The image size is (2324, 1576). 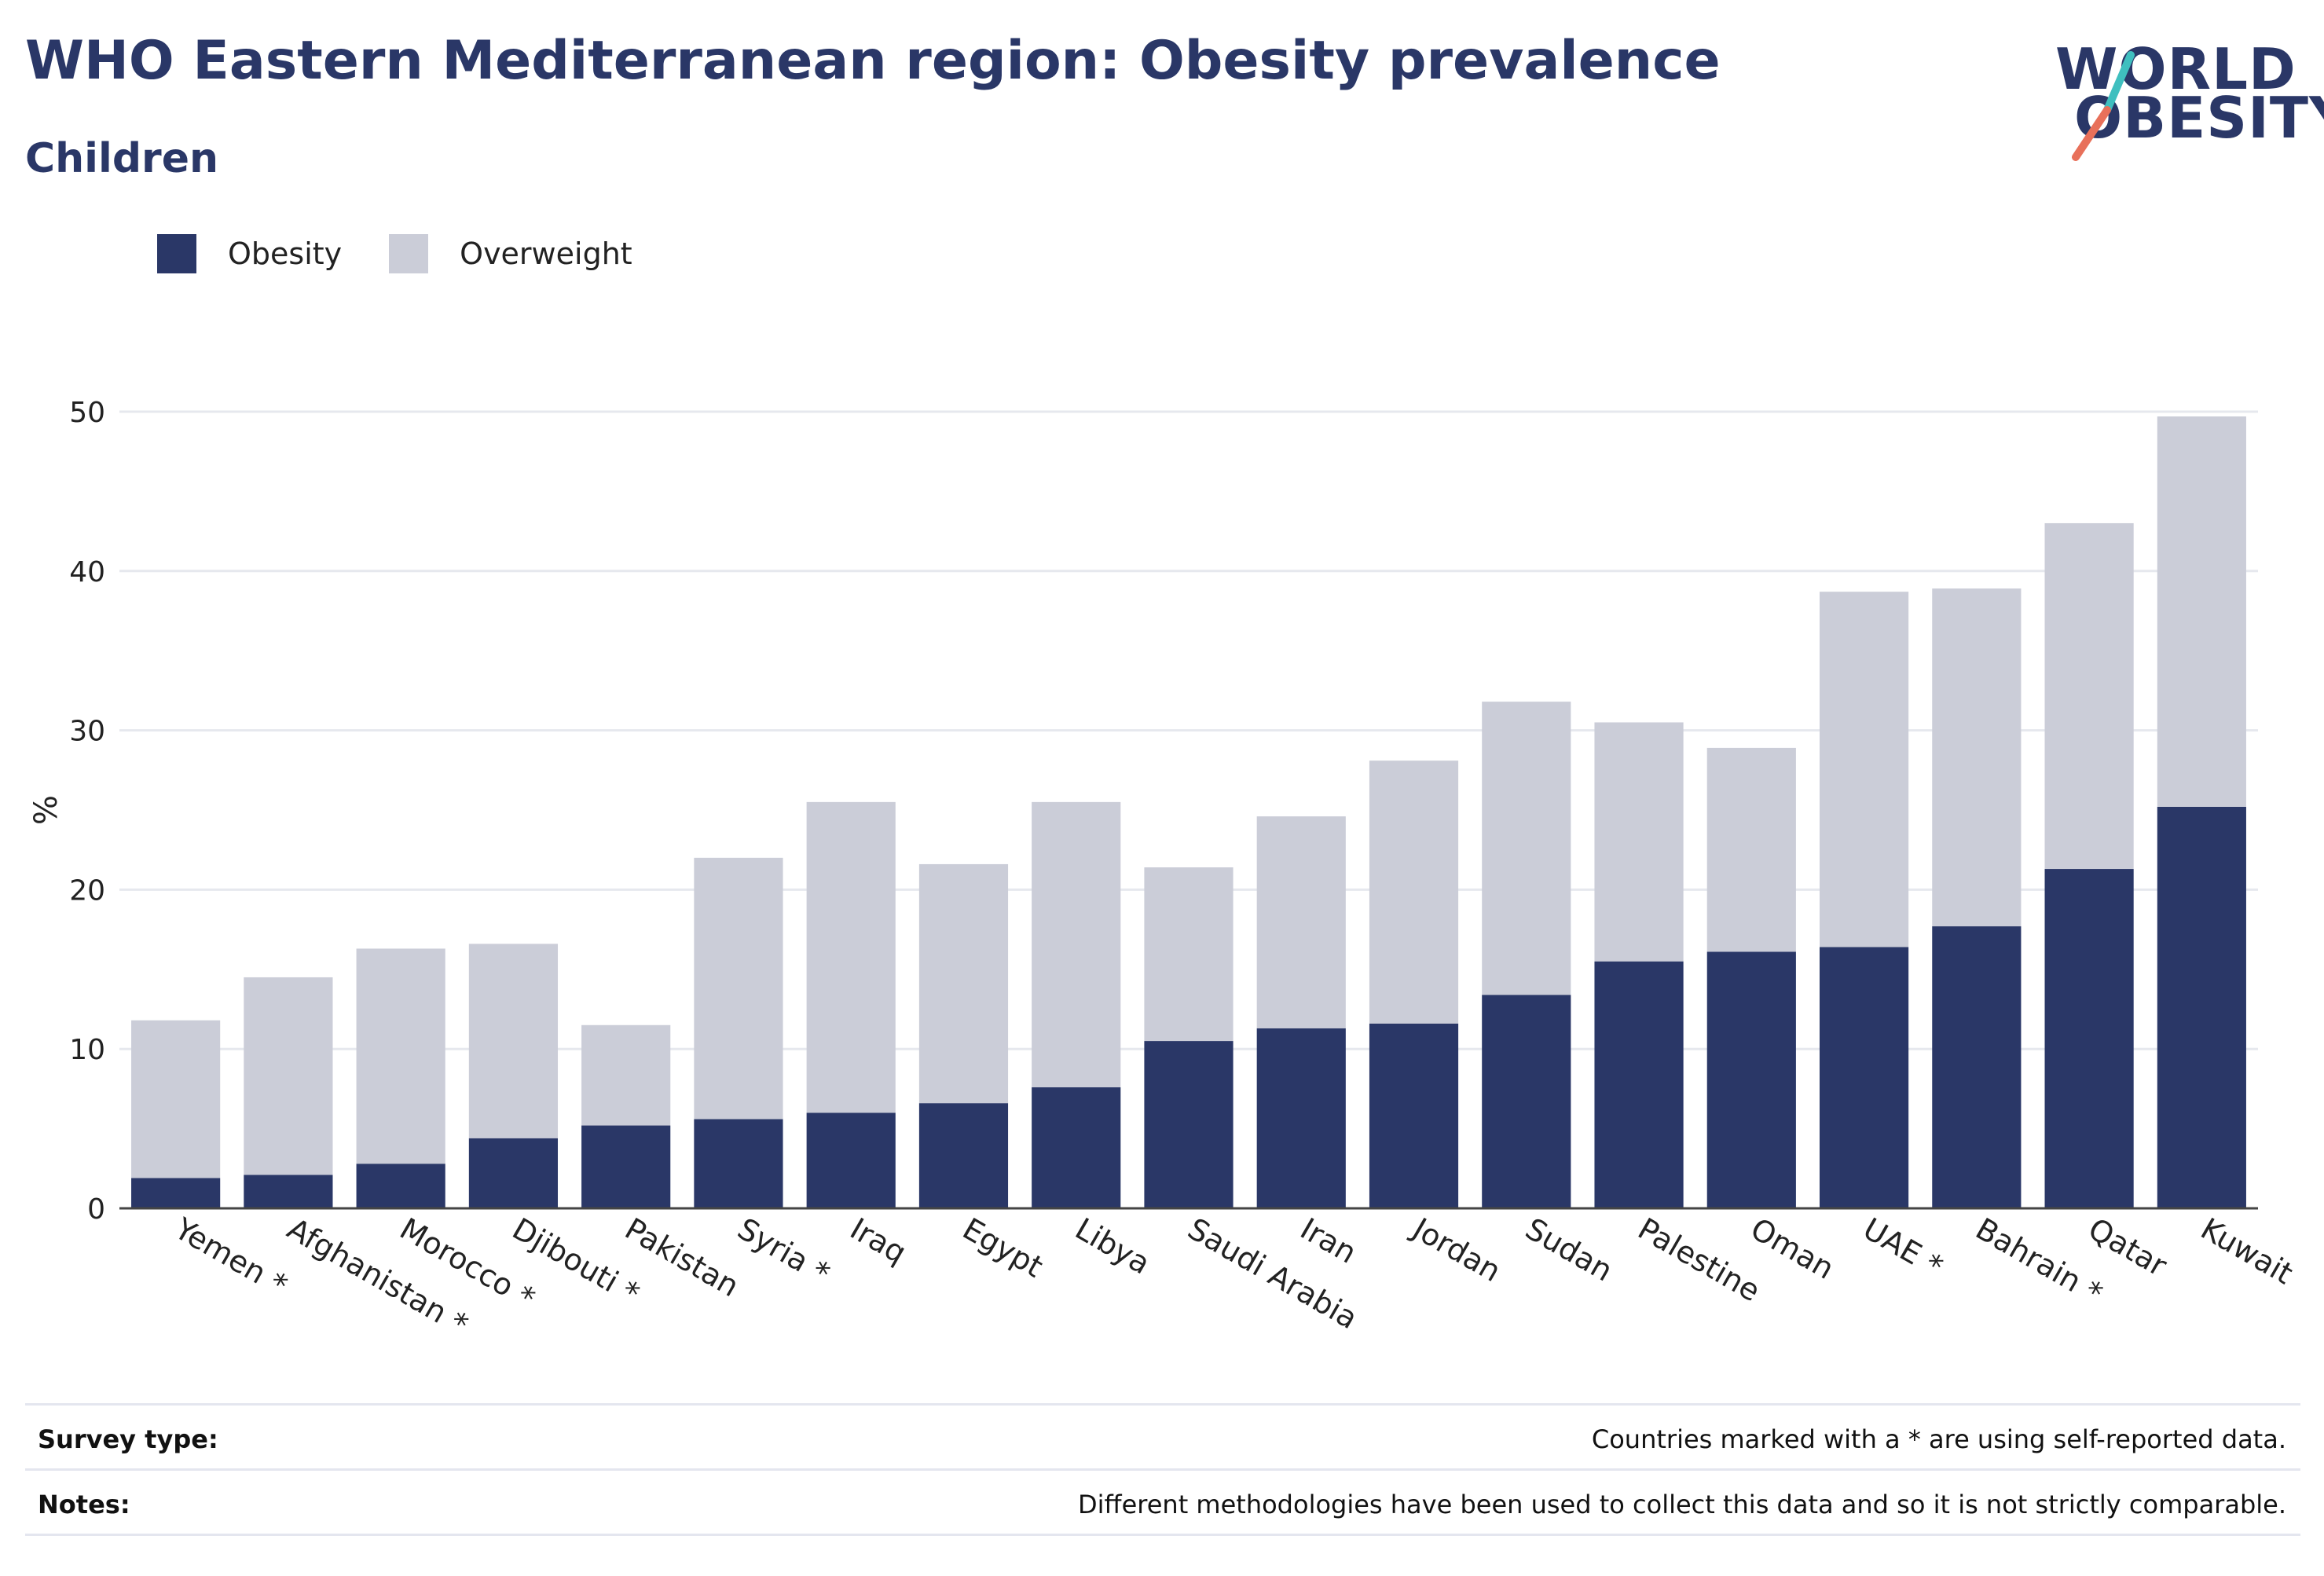 What do you see at coordinates (1699, 1260) in the screenshot?
I see `x-tick-label: Palestine` at bounding box center [1699, 1260].